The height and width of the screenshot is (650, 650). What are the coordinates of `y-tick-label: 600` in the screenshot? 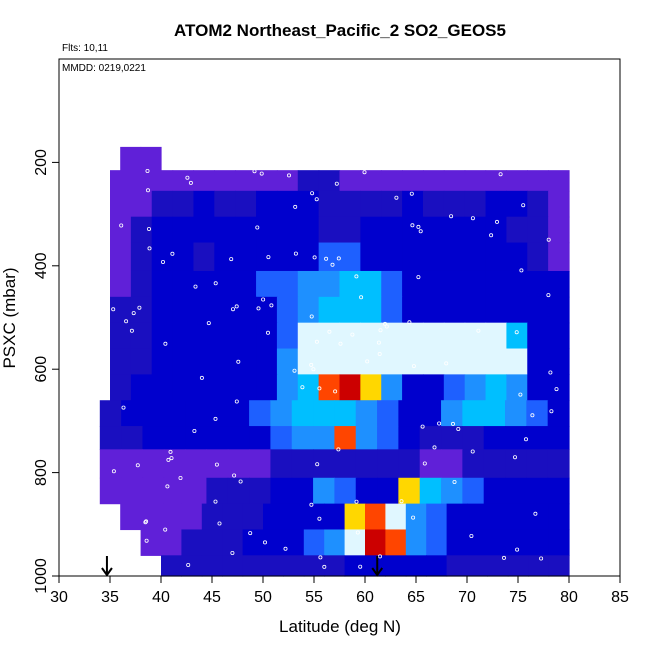 It's located at (41, 369).